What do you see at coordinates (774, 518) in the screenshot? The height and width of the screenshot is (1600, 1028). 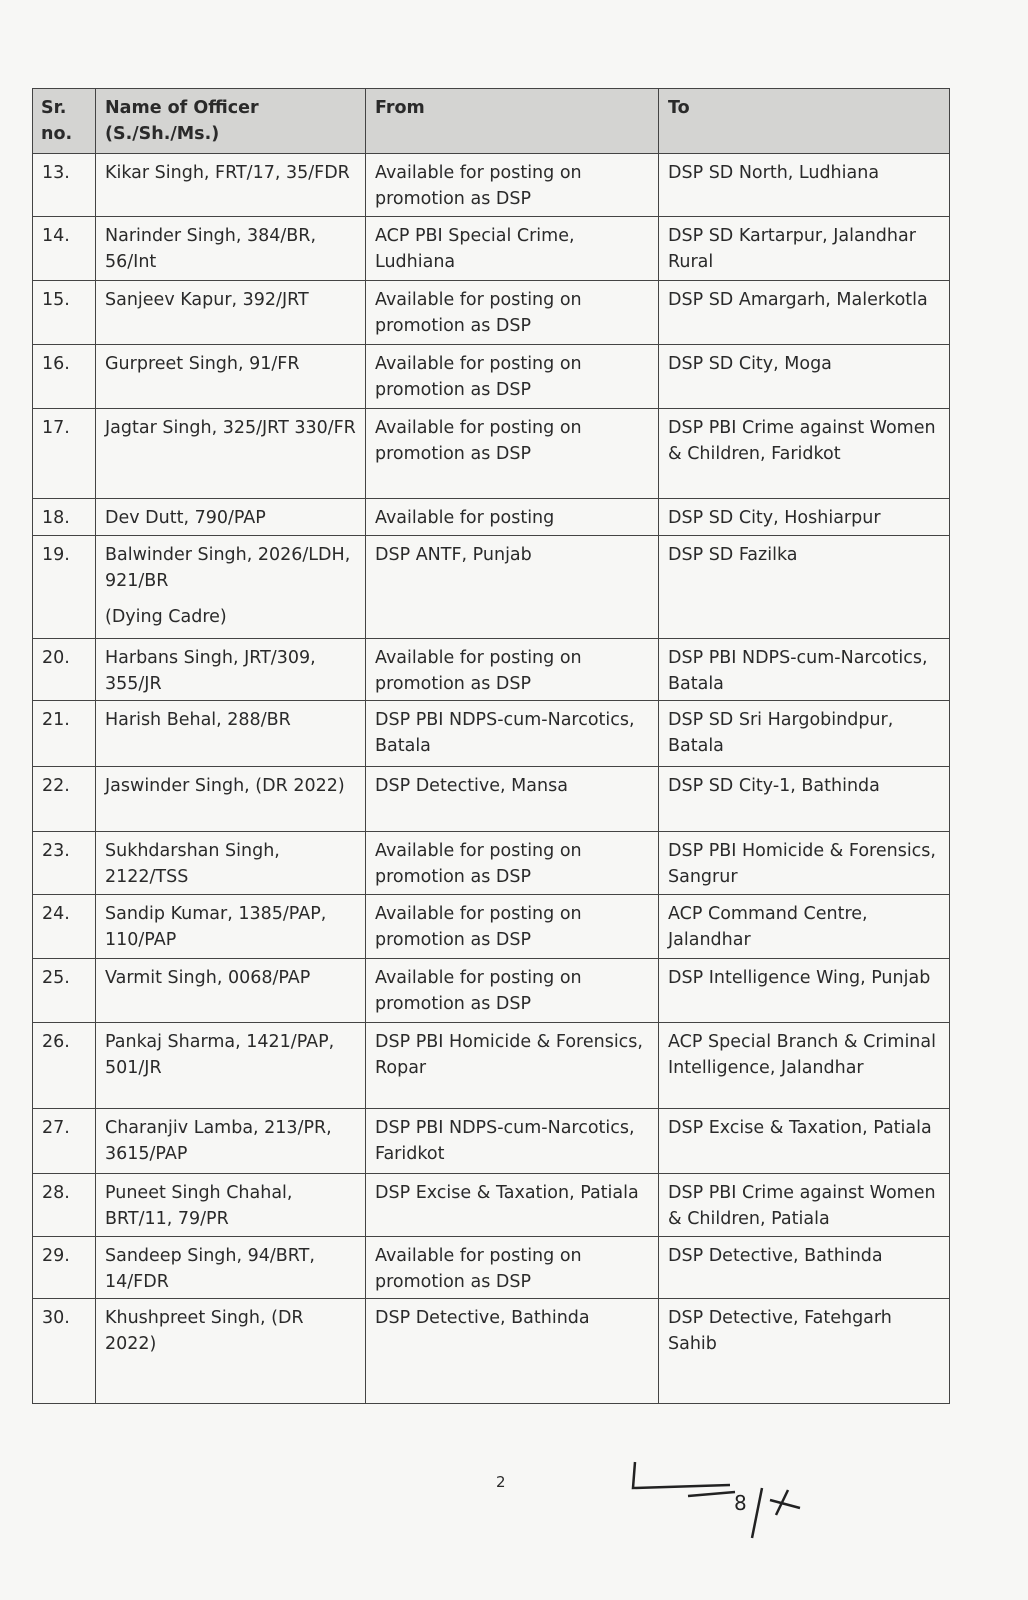 I see `to-cell-text: DSP SD City, Hoshiarpur` at bounding box center [774, 518].